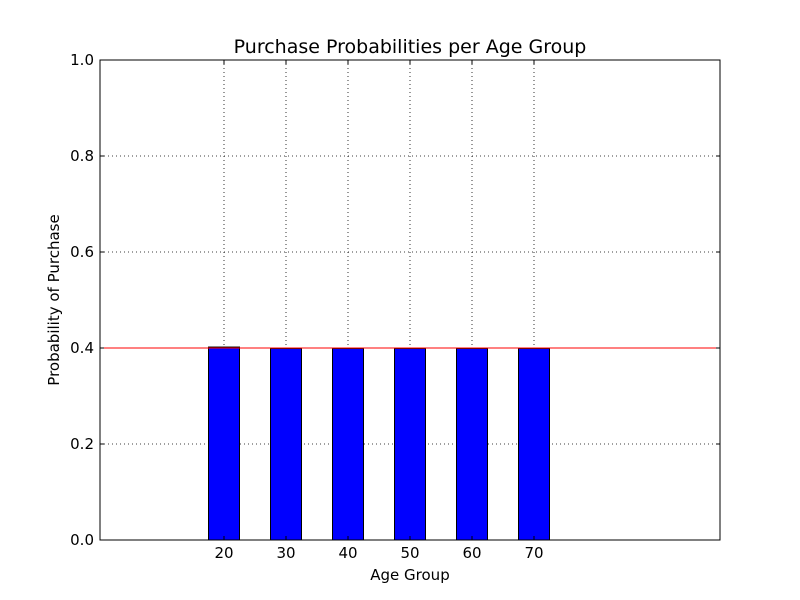 This screenshot has width=800, height=600. I want to click on bars, so click(379, 443).